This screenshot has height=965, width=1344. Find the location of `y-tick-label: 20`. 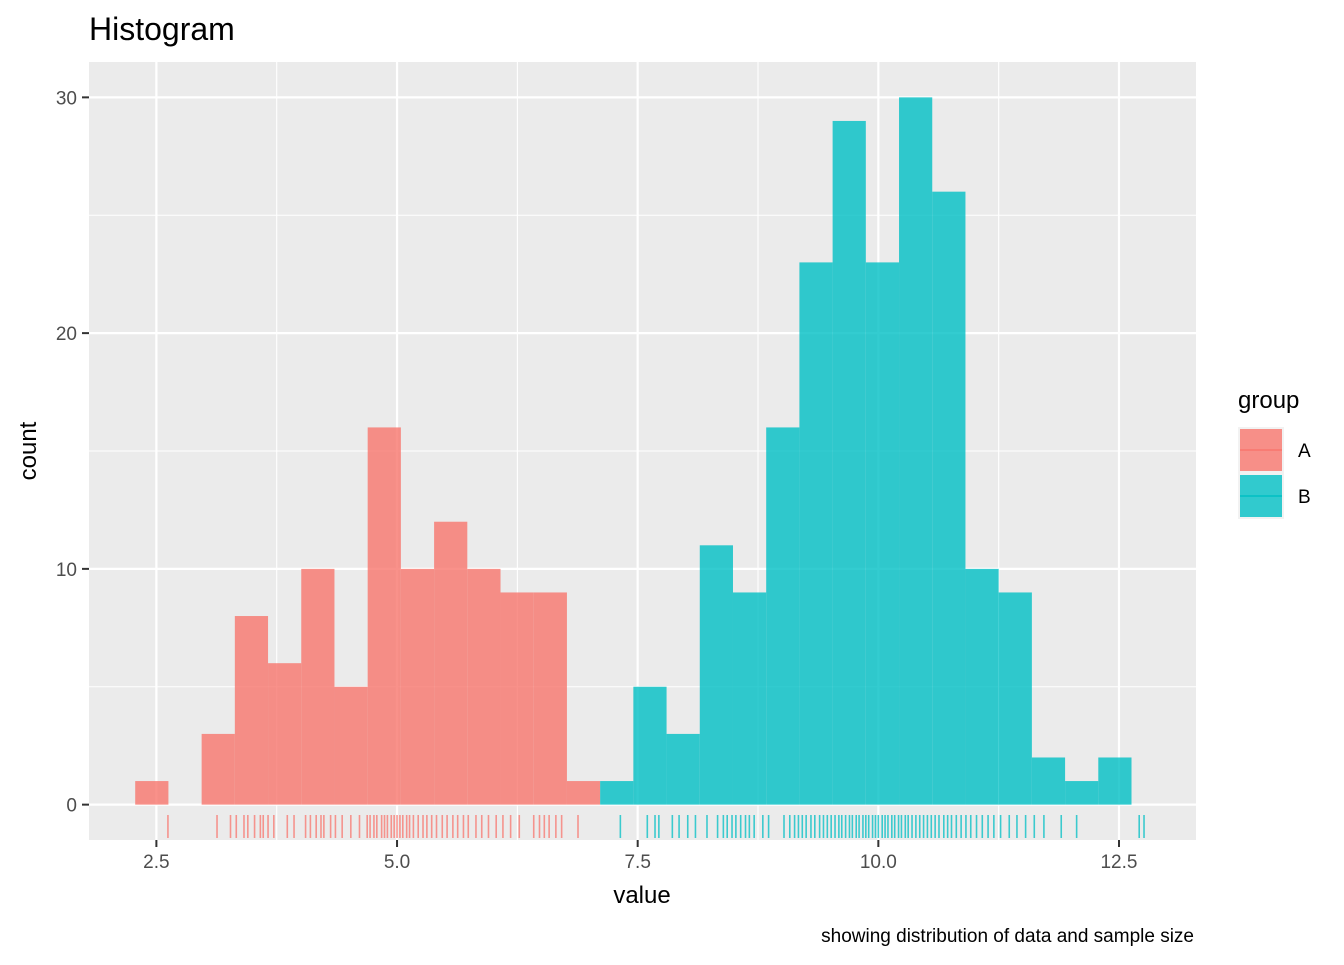

y-tick-label: 20 is located at coordinates (66, 334).